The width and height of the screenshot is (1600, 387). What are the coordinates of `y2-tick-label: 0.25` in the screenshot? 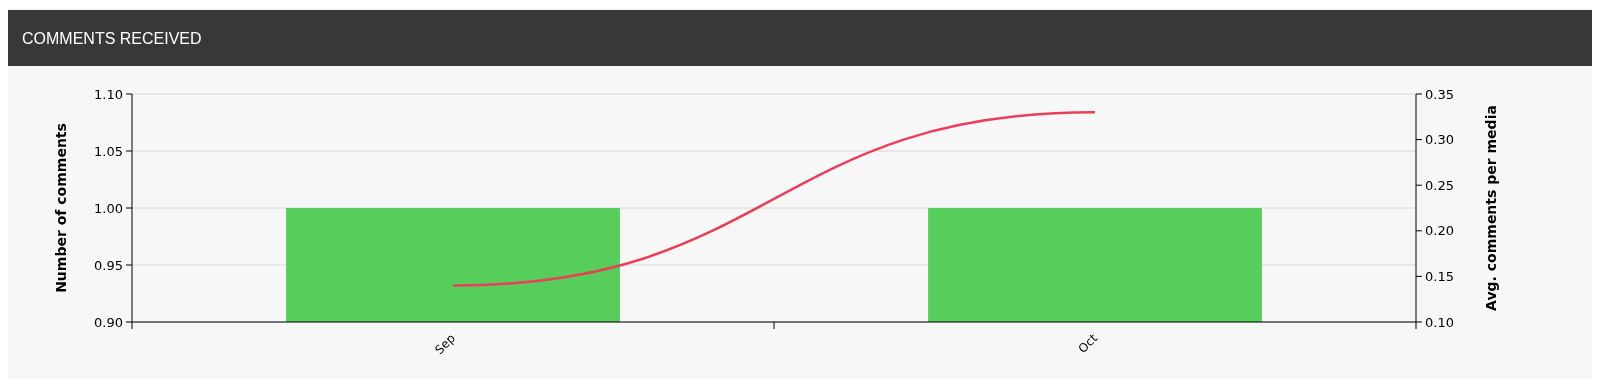 It's located at (1439, 185).